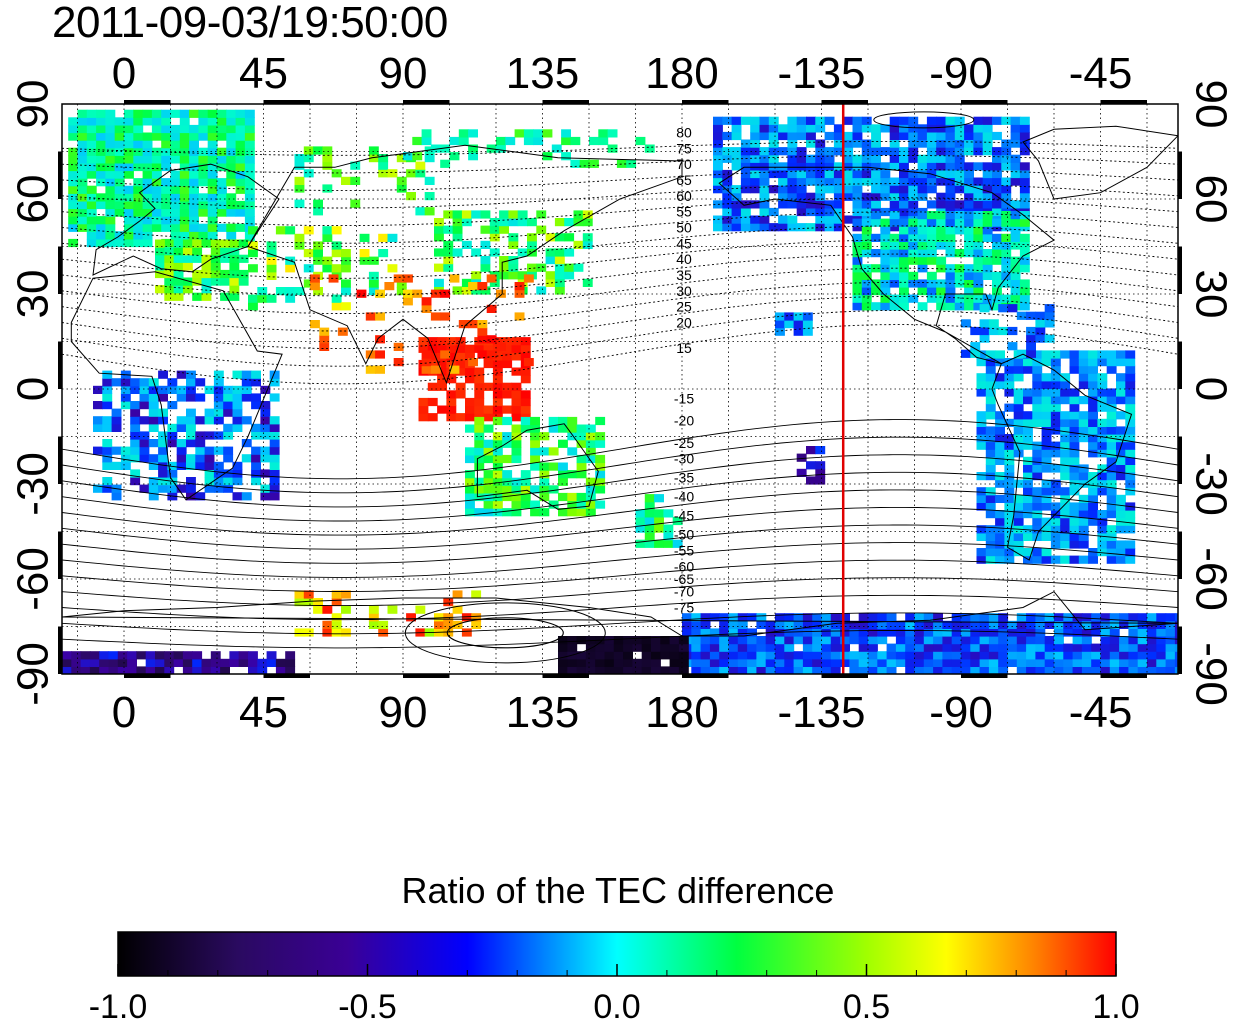 The image size is (1240, 1024). What do you see at coordinates (684, 228) in the screenshot?
I see `contour-label: 50` at bounding box center [684, 228].